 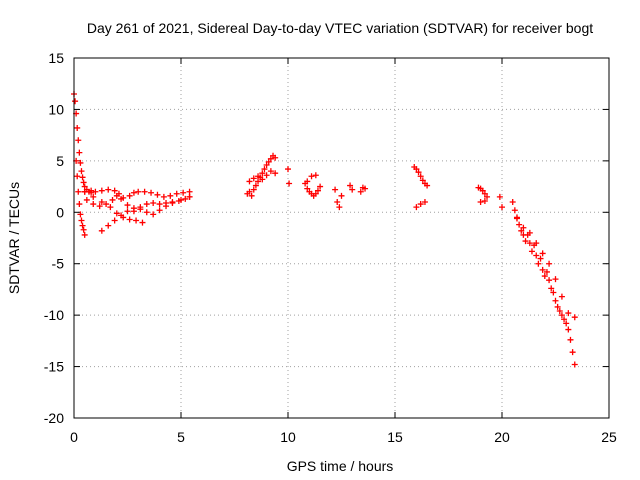 What do you see at coordinates (395, 437) in the screenshot?
I see `x-tick-label: 15` at bounding box center [395, 437].